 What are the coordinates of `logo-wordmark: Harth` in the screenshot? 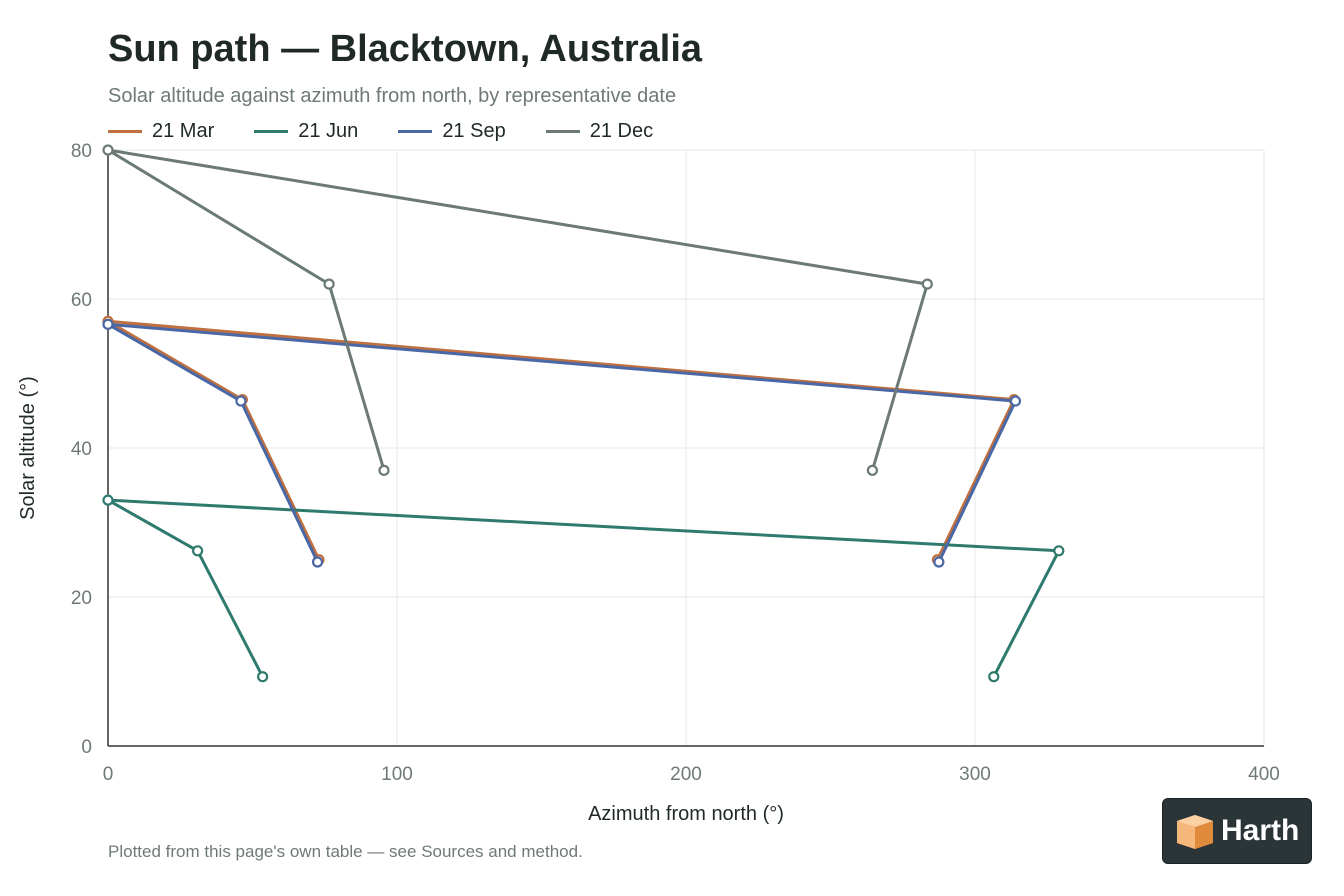 It's located at (1260, 830).